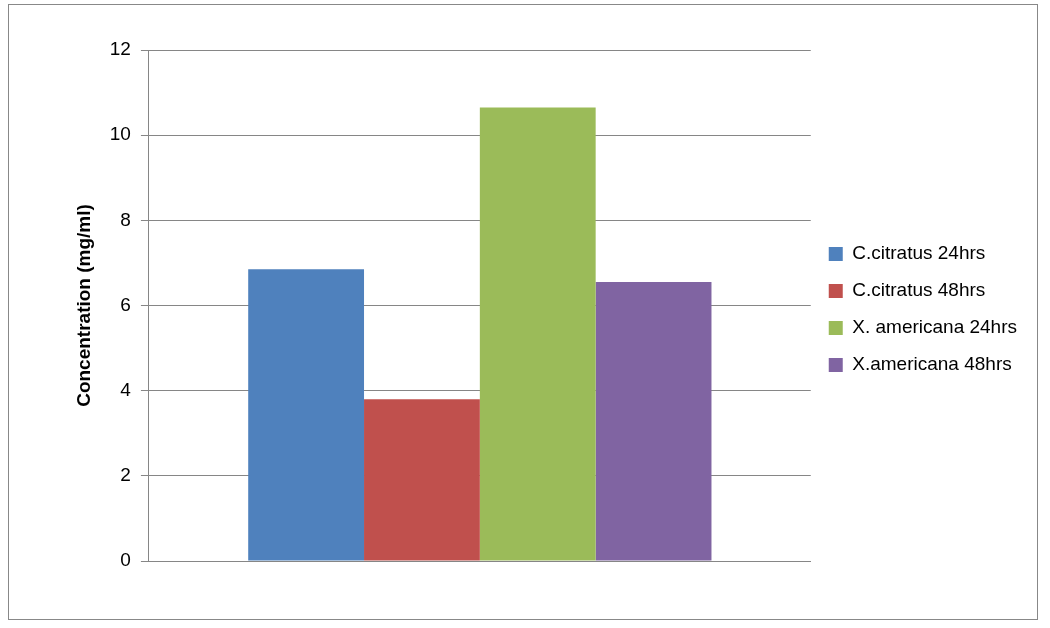  I want to click on y-tick-label: 10, so click(120, 134).